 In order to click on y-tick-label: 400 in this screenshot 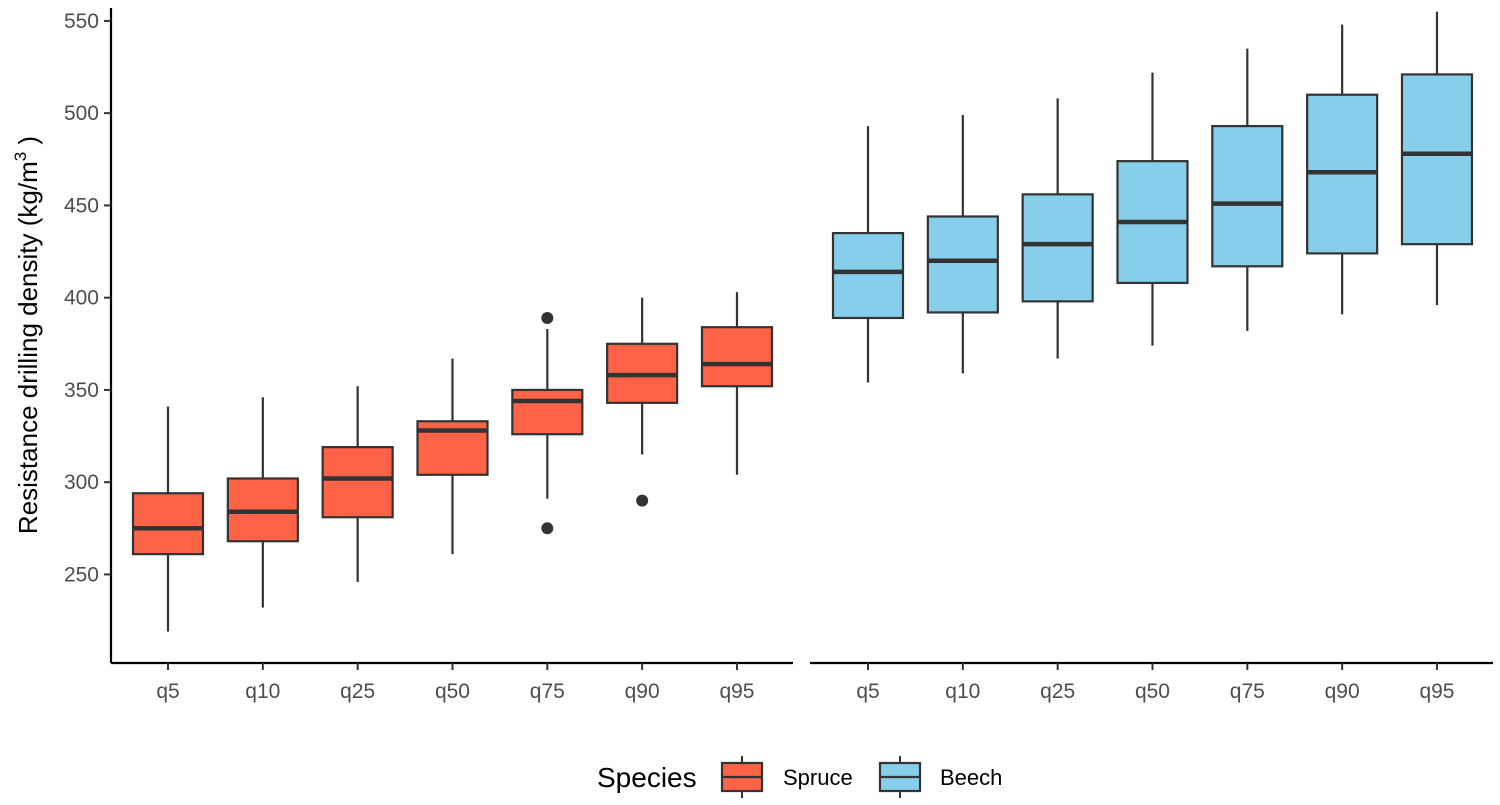, I will do `click(81, 298)`.